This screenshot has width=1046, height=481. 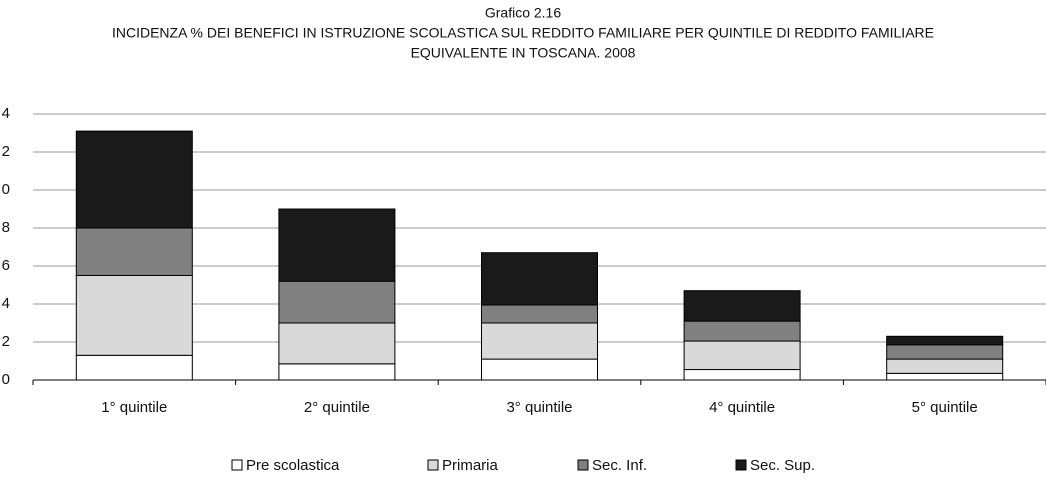 I want to click on legend-label: Pre scolastica, so click(x=293, y=465).